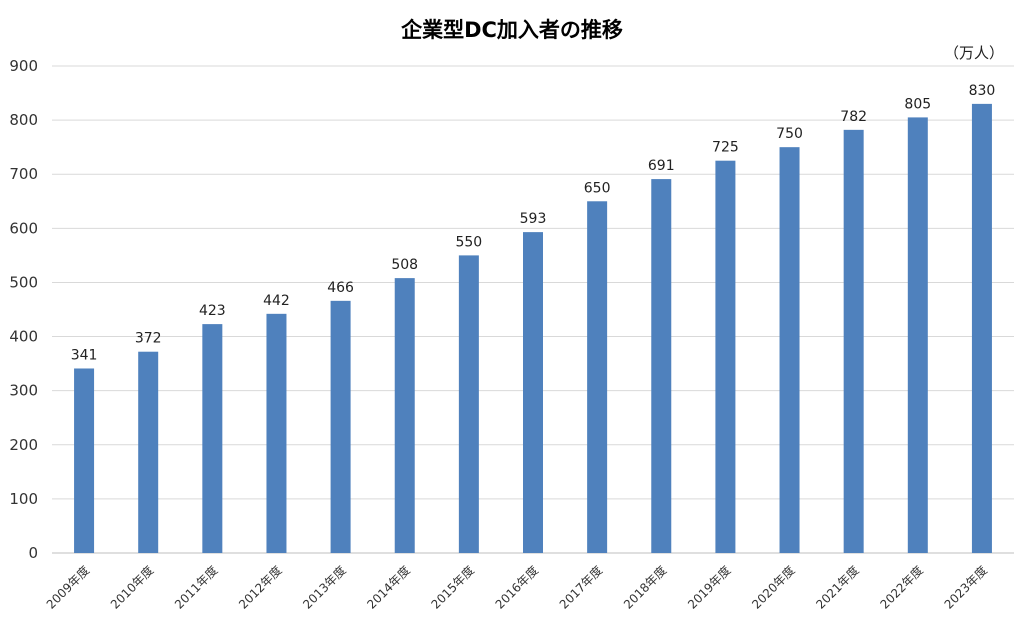 Image resolution: width=1024 pixels, height=633 pixels. I want to click on x-tick-label: 2017年度, so click(580, 587).